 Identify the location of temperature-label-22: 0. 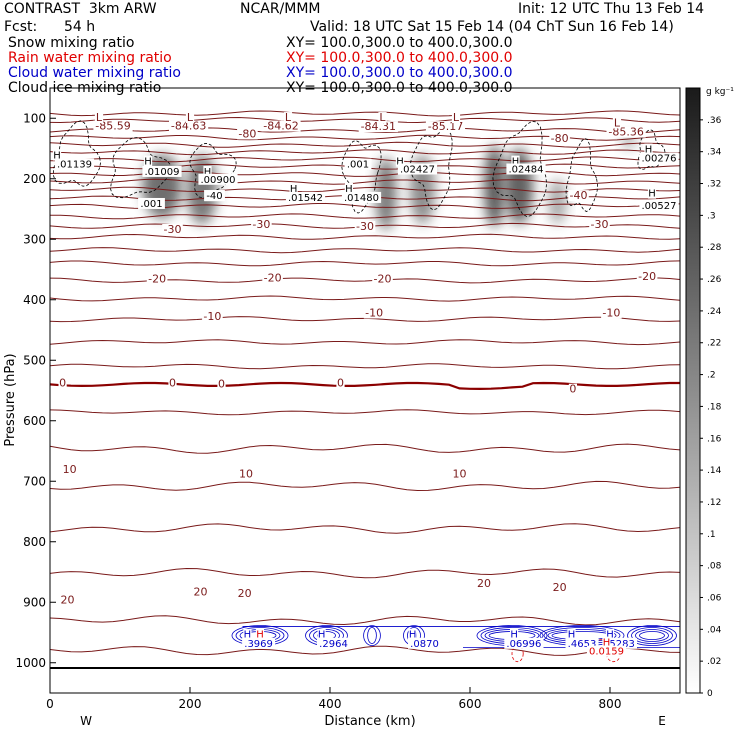
(172, 383).